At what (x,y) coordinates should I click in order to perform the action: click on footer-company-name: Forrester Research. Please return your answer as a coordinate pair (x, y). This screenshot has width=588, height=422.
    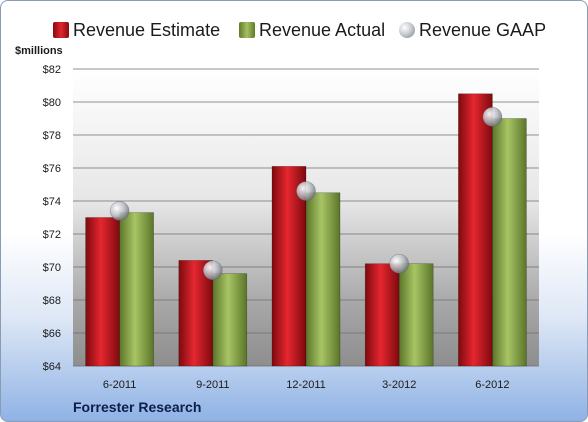
    Looking at the image, I should click on (137, 407).